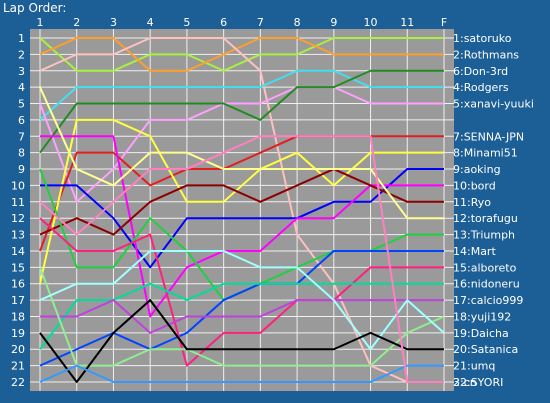 The width and height of the screenshot is (550, 403). I want to click on y-tick-label: 20, so click(18, 349).